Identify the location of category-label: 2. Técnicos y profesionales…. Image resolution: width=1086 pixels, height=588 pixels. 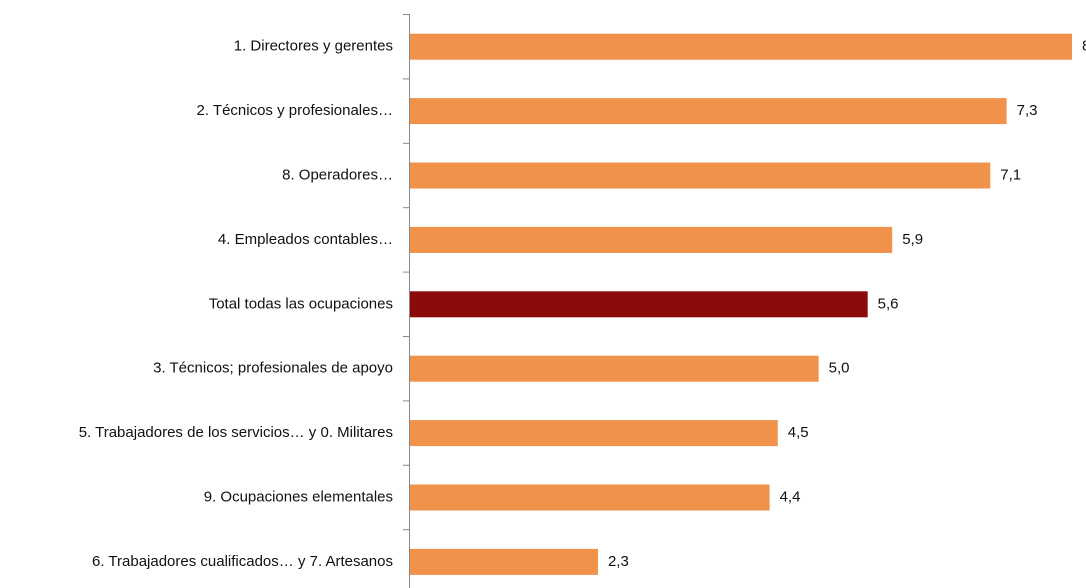
(295, 110).